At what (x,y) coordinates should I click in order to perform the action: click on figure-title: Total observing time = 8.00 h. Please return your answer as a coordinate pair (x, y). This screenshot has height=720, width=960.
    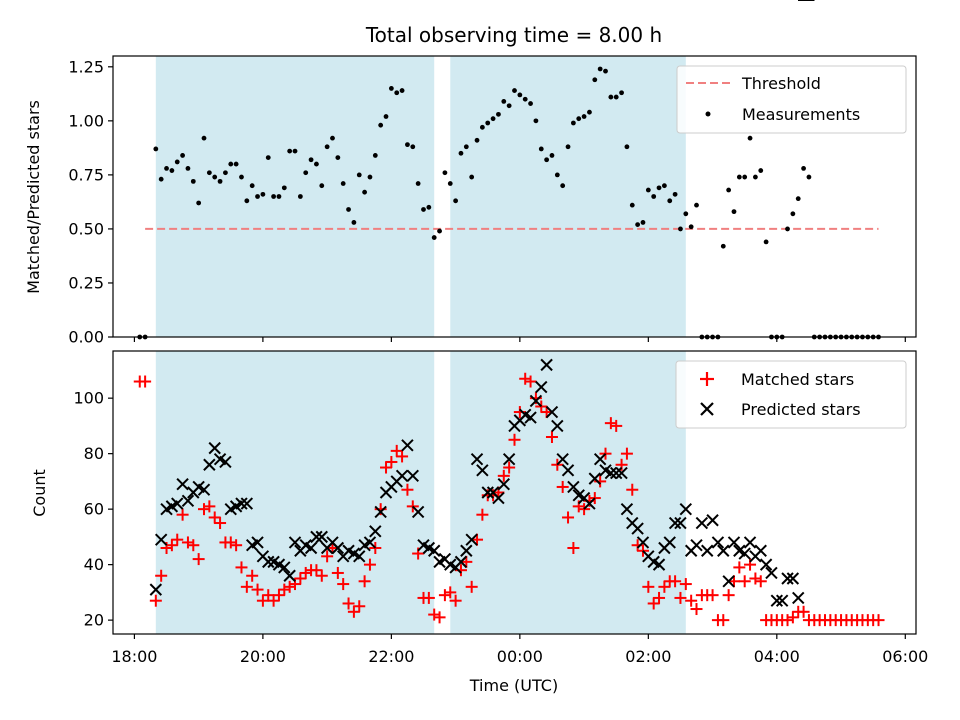
    Looking at the image, I should click on (513, 35).